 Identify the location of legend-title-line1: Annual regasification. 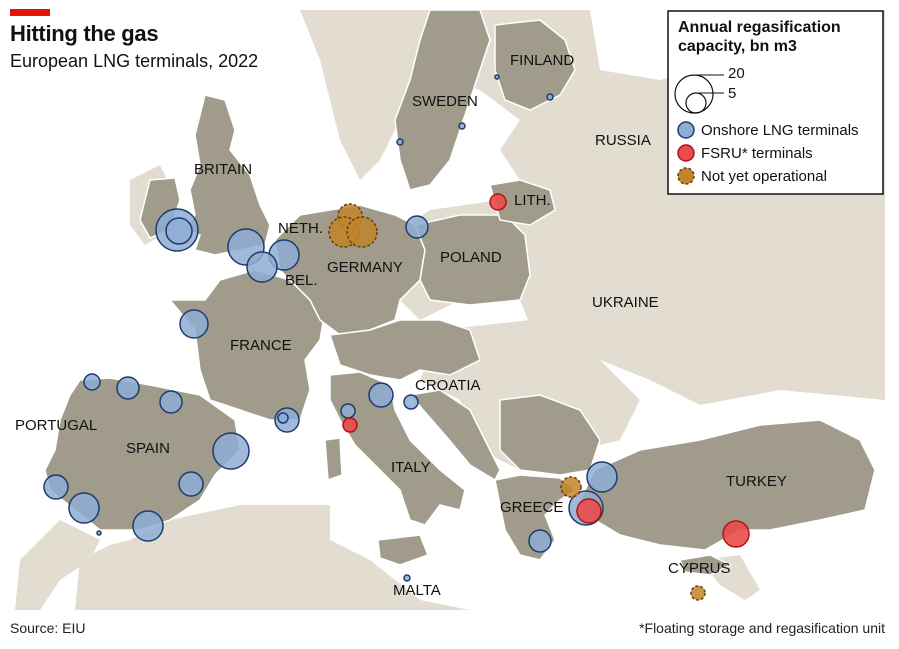
(759, 27).